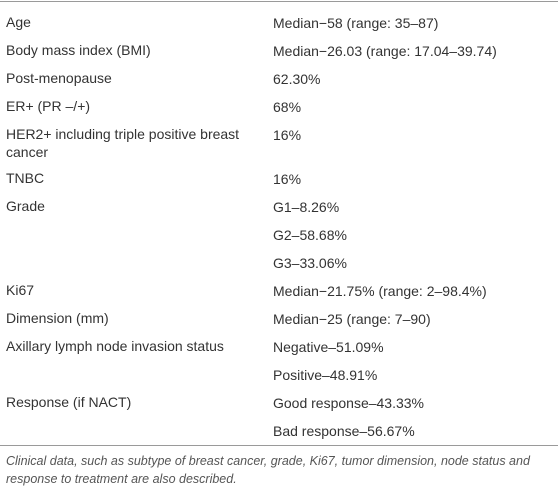  I want to click on table-row: Post-menopause 62.30%, so click(279, 79).